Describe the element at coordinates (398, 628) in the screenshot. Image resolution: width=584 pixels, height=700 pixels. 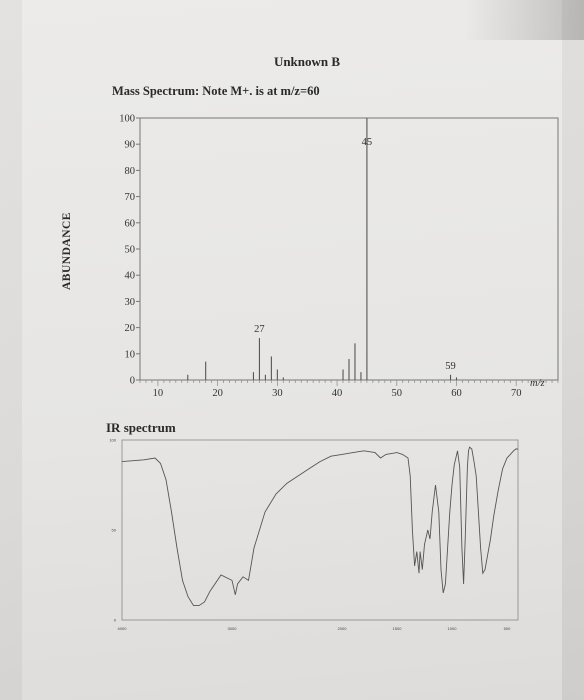
I see `ir-x-tick-label: 1500` at that location.